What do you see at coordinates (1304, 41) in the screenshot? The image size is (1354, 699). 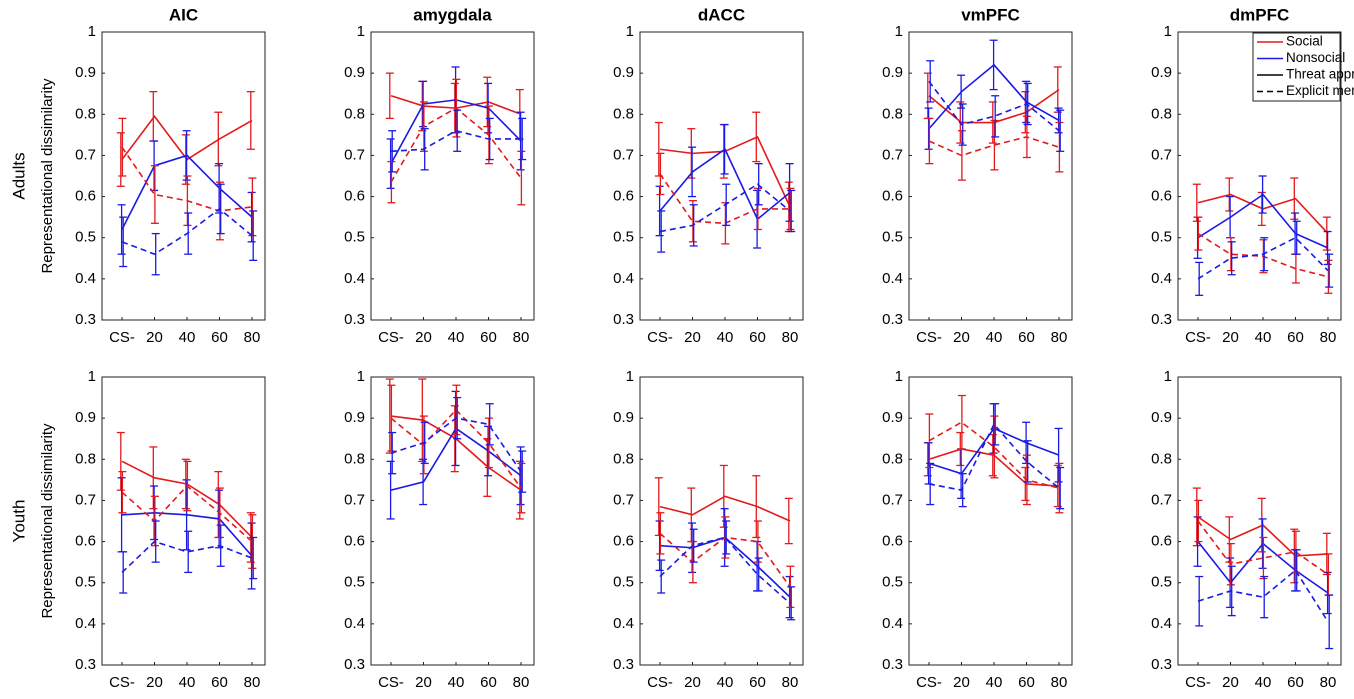 I see `legend-label: Social` at bounding box center [1304, 41].